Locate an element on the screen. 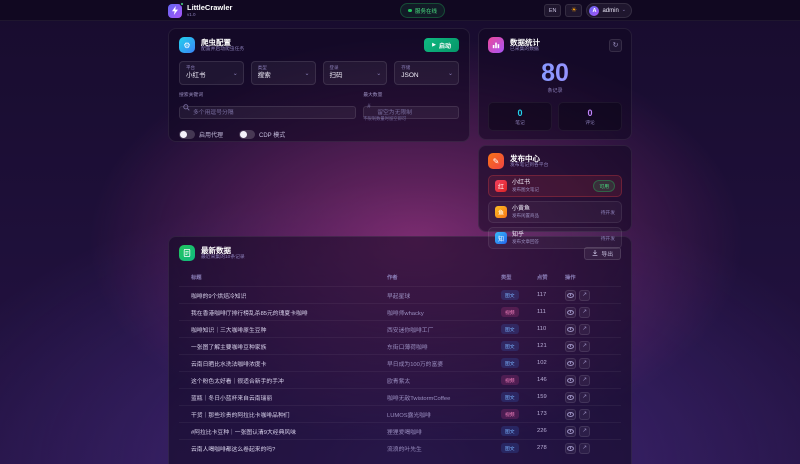  table-row: 云南日晒比水洗法咖啡浓度卡 早日成为100万的富婆 图文 102 ↗ is located at coordinates (400, 363).